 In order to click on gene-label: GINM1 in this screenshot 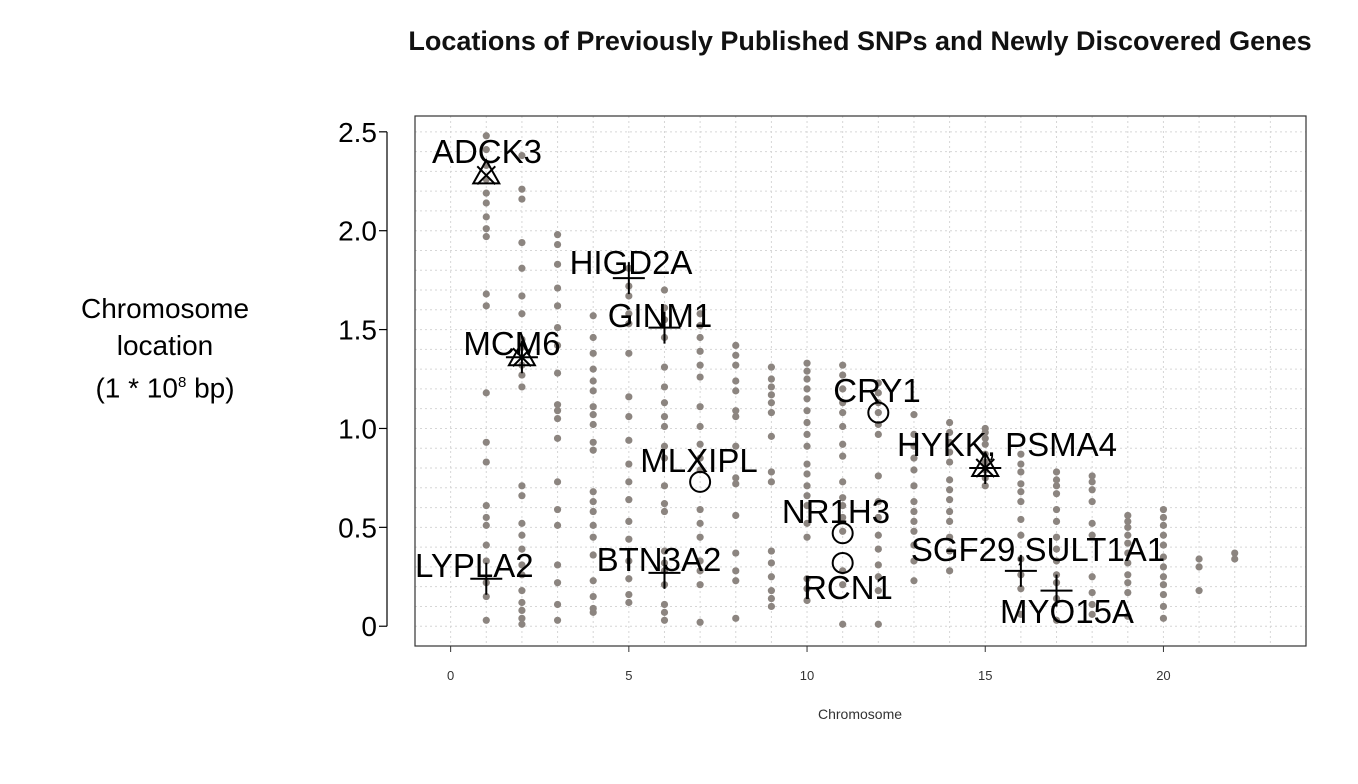, I will do `click(660, 315)`.